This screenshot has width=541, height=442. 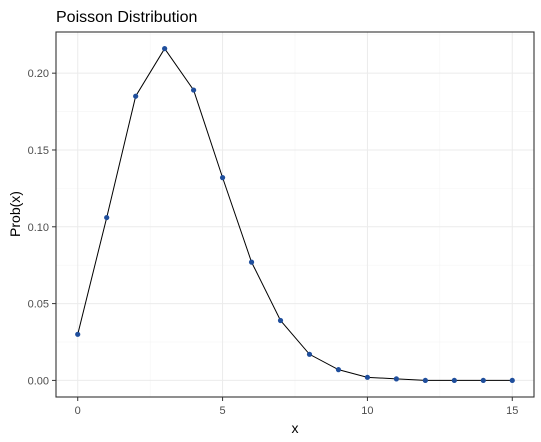 What do you see at coordinates (367, 411) in the screenshot?
I see `x-tick-label: 10` at bounding box center [367, 411].